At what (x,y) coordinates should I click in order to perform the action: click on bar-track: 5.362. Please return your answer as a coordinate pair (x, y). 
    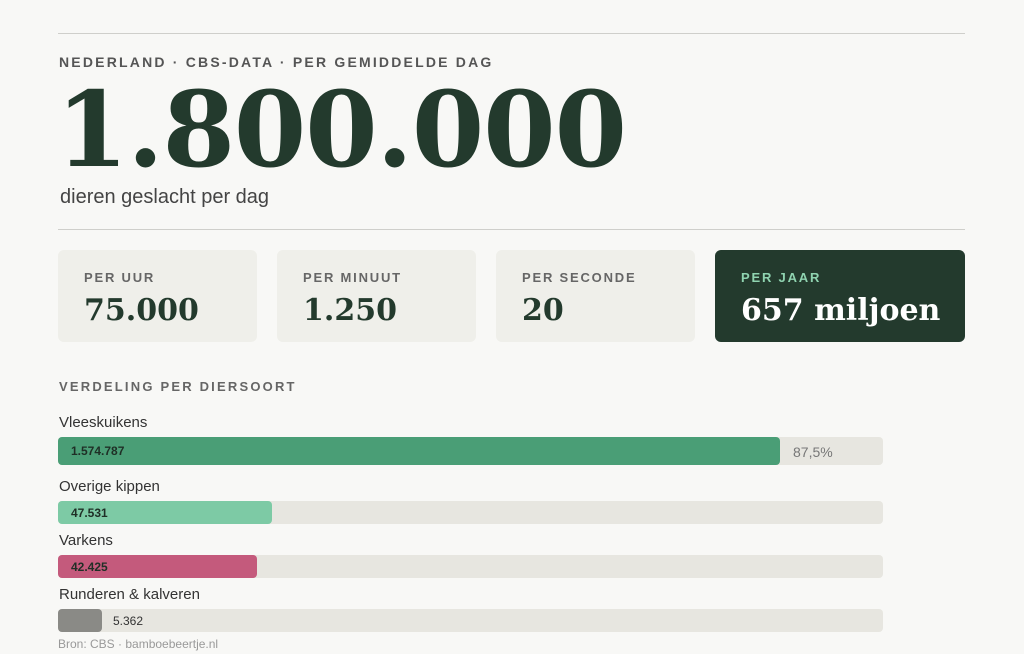
    Looking at the image, I should click on (470, 620).